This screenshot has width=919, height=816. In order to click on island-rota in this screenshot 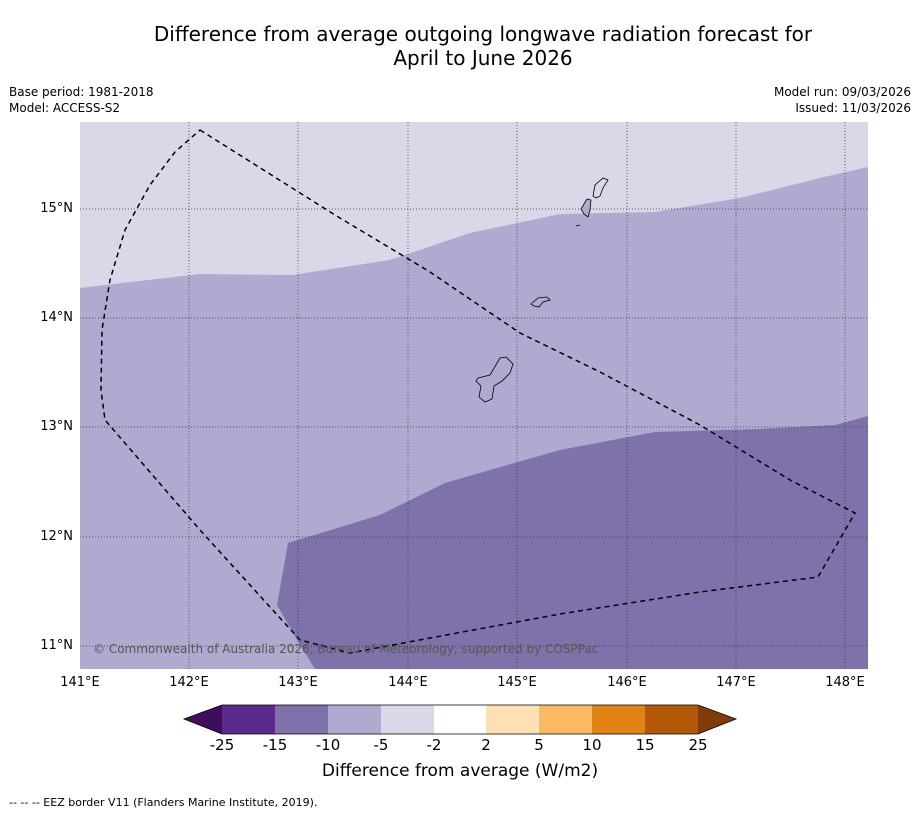, I will do `click(540, 302)`.